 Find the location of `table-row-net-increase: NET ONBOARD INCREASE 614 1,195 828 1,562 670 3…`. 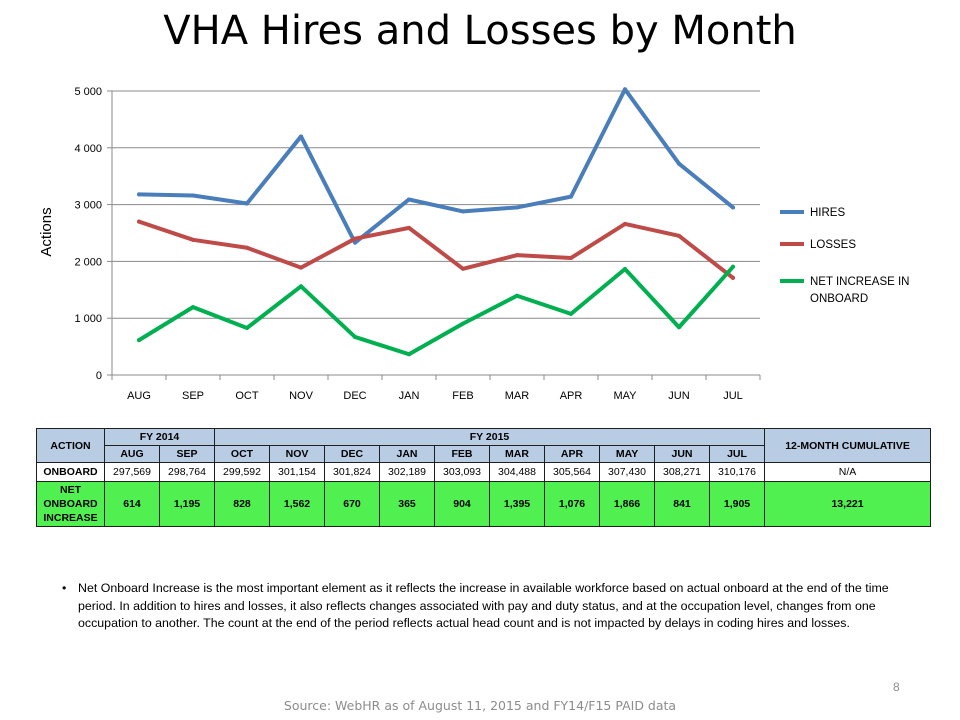

table-row-net-increase: NET ONBOARD INCREASE 614 1,195 828 1,562 670 3… is located at coordinates (484, 504).